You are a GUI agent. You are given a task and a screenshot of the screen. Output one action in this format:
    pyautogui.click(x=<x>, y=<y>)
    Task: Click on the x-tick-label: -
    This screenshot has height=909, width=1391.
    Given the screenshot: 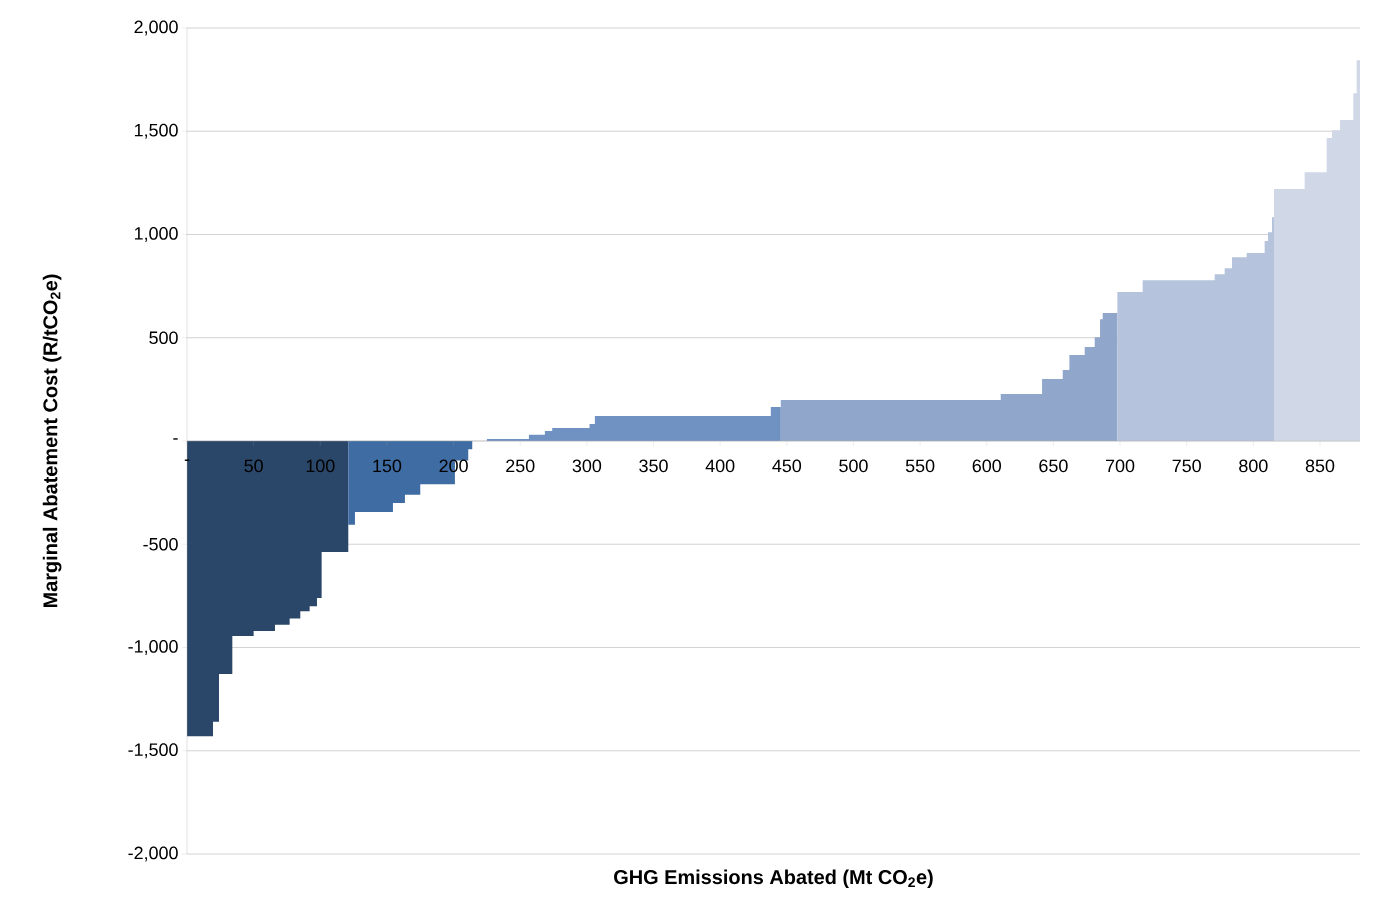 What is the action you would take?
    pyautogui.click(x=187, y=460)
    